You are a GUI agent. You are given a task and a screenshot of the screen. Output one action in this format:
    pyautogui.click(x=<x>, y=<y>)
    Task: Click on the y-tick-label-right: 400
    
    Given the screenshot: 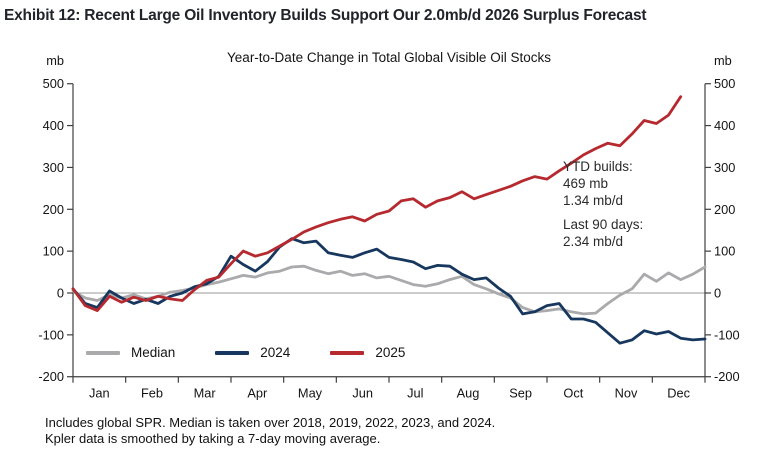 What is the action you would take?
    pyautogui.click(x=724, y=125)
    